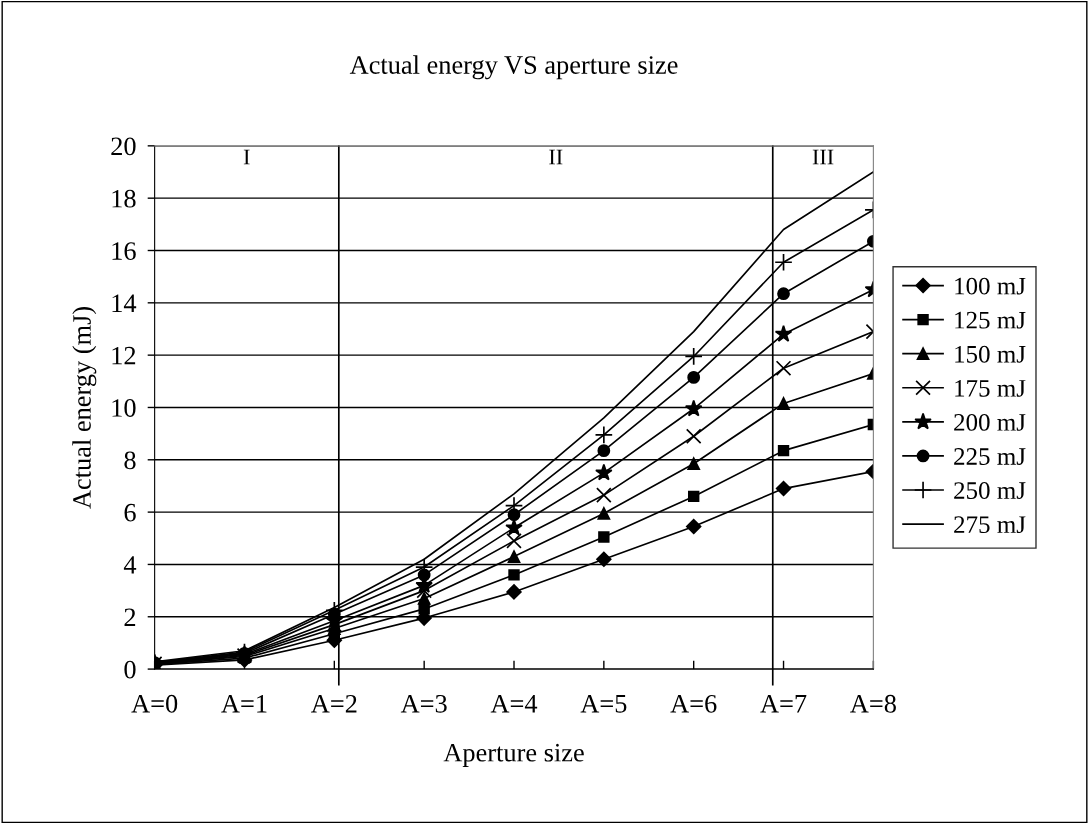 The width and height of the screenshot is (1089, 824). What do you see at coordinates (513, 67) in the screenshot?
I see `chart-title: Actual energy VS aperture size` at bounding box center [513, 67].